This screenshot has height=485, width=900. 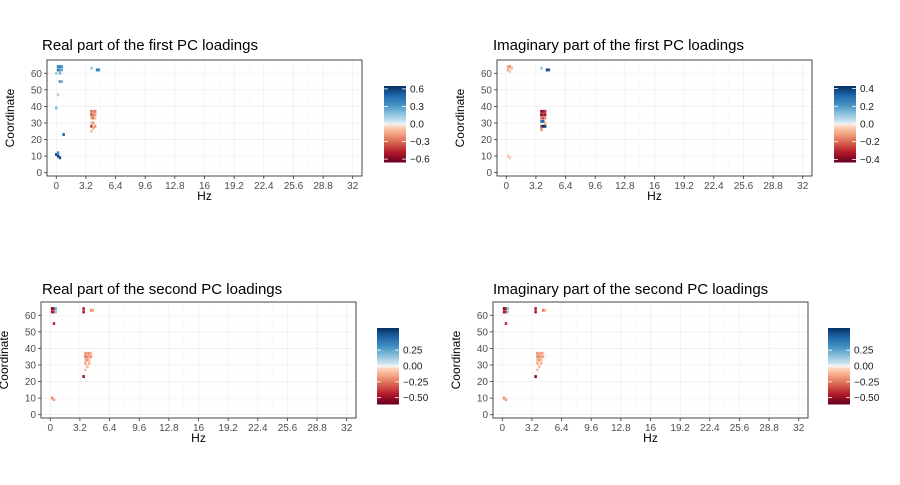 What do you see at coordinates (460, 117) in the screenshot?
I see `y-axis-label: Coordinate` at bounding box center [460, 117].